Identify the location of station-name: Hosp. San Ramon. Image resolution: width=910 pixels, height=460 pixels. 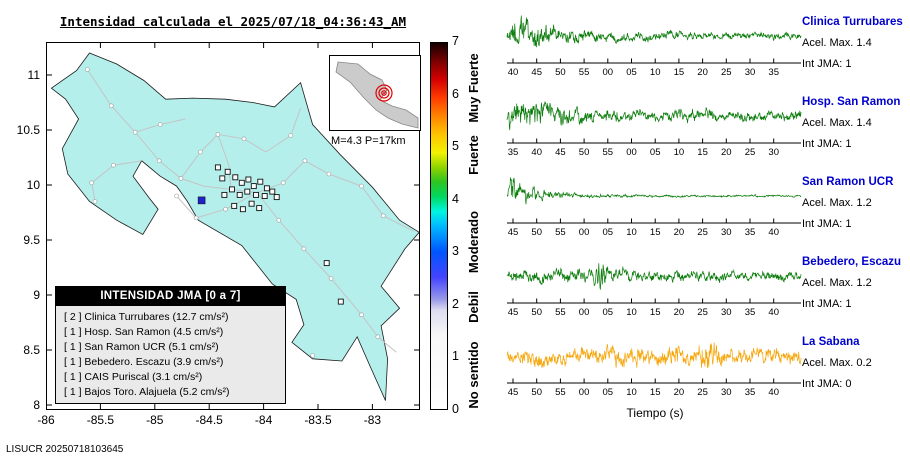
(851, 102).